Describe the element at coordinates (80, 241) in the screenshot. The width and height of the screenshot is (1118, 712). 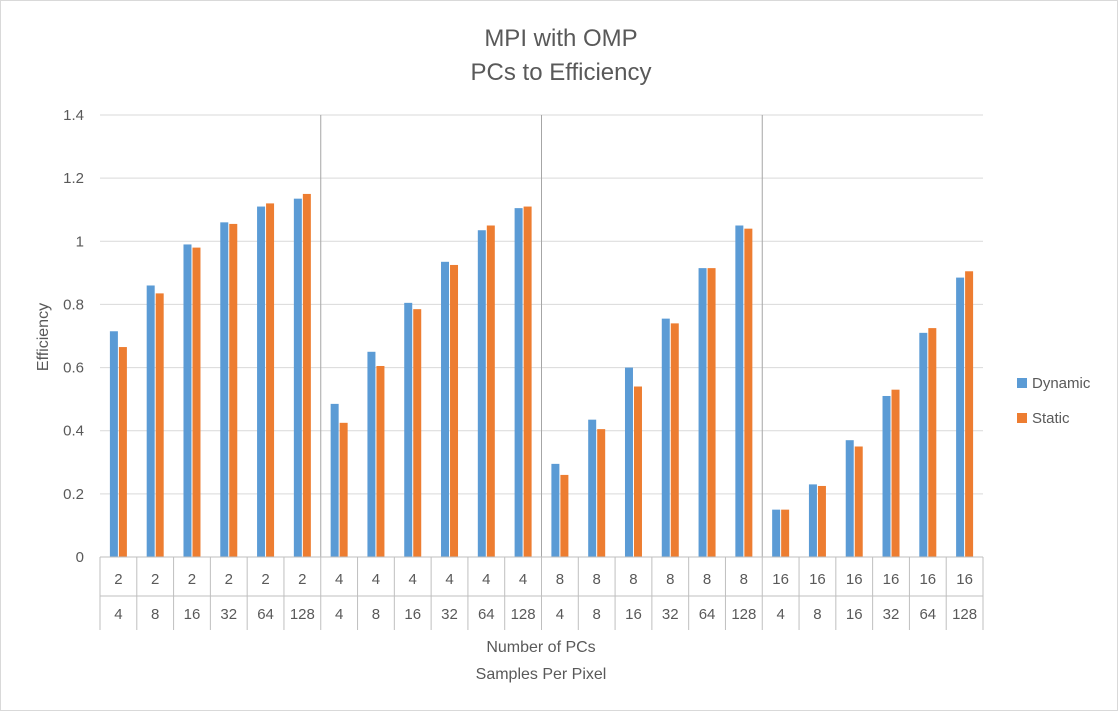
I see `y-tick-label: 1` at that location.